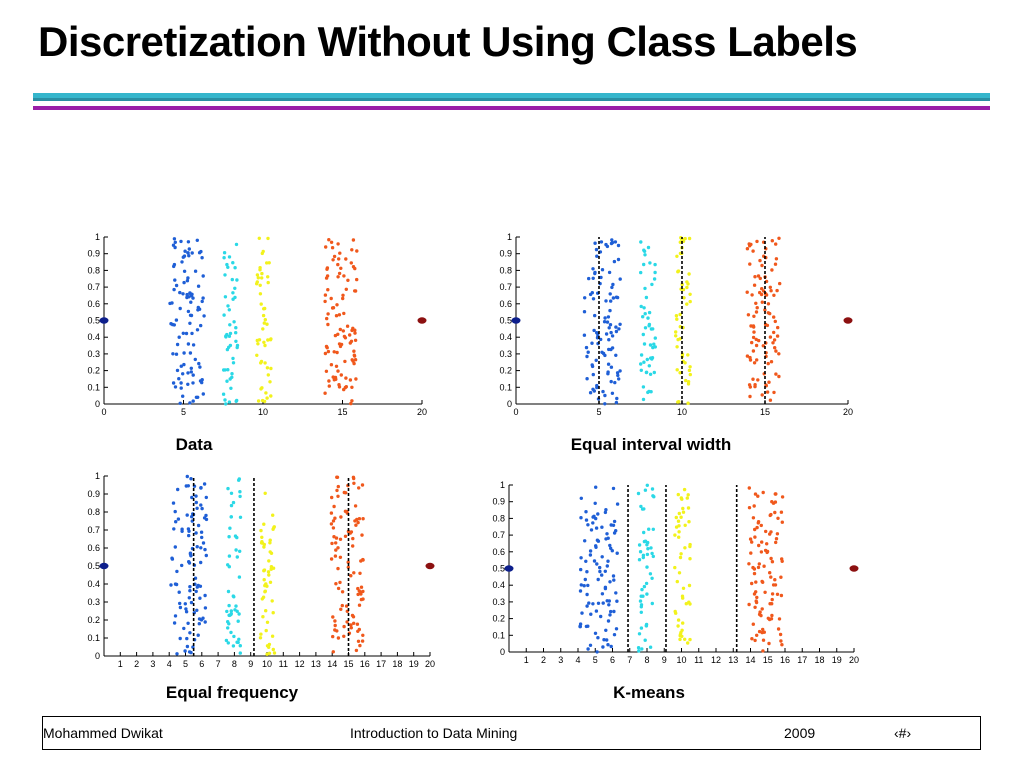  I want to click on x-tick-label: 15, so click(768, 660).